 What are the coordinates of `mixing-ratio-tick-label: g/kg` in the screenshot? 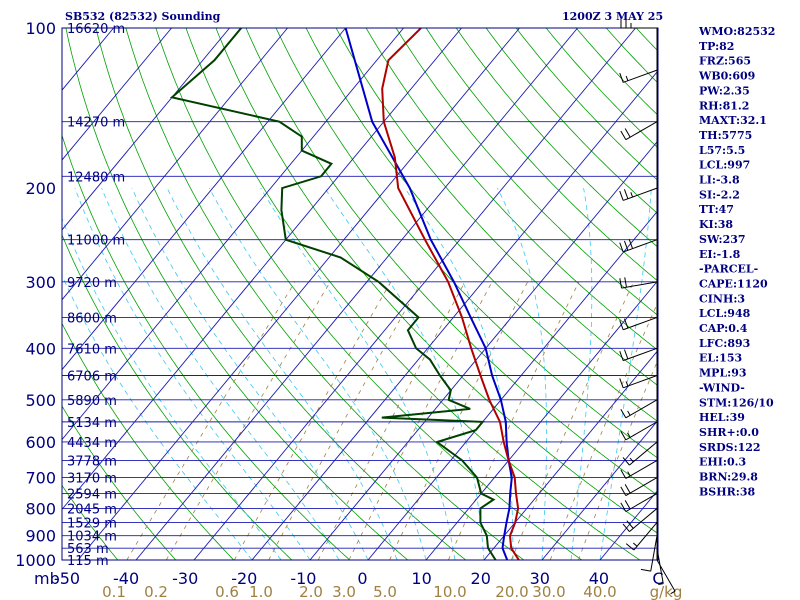 It's located at (666, 591).